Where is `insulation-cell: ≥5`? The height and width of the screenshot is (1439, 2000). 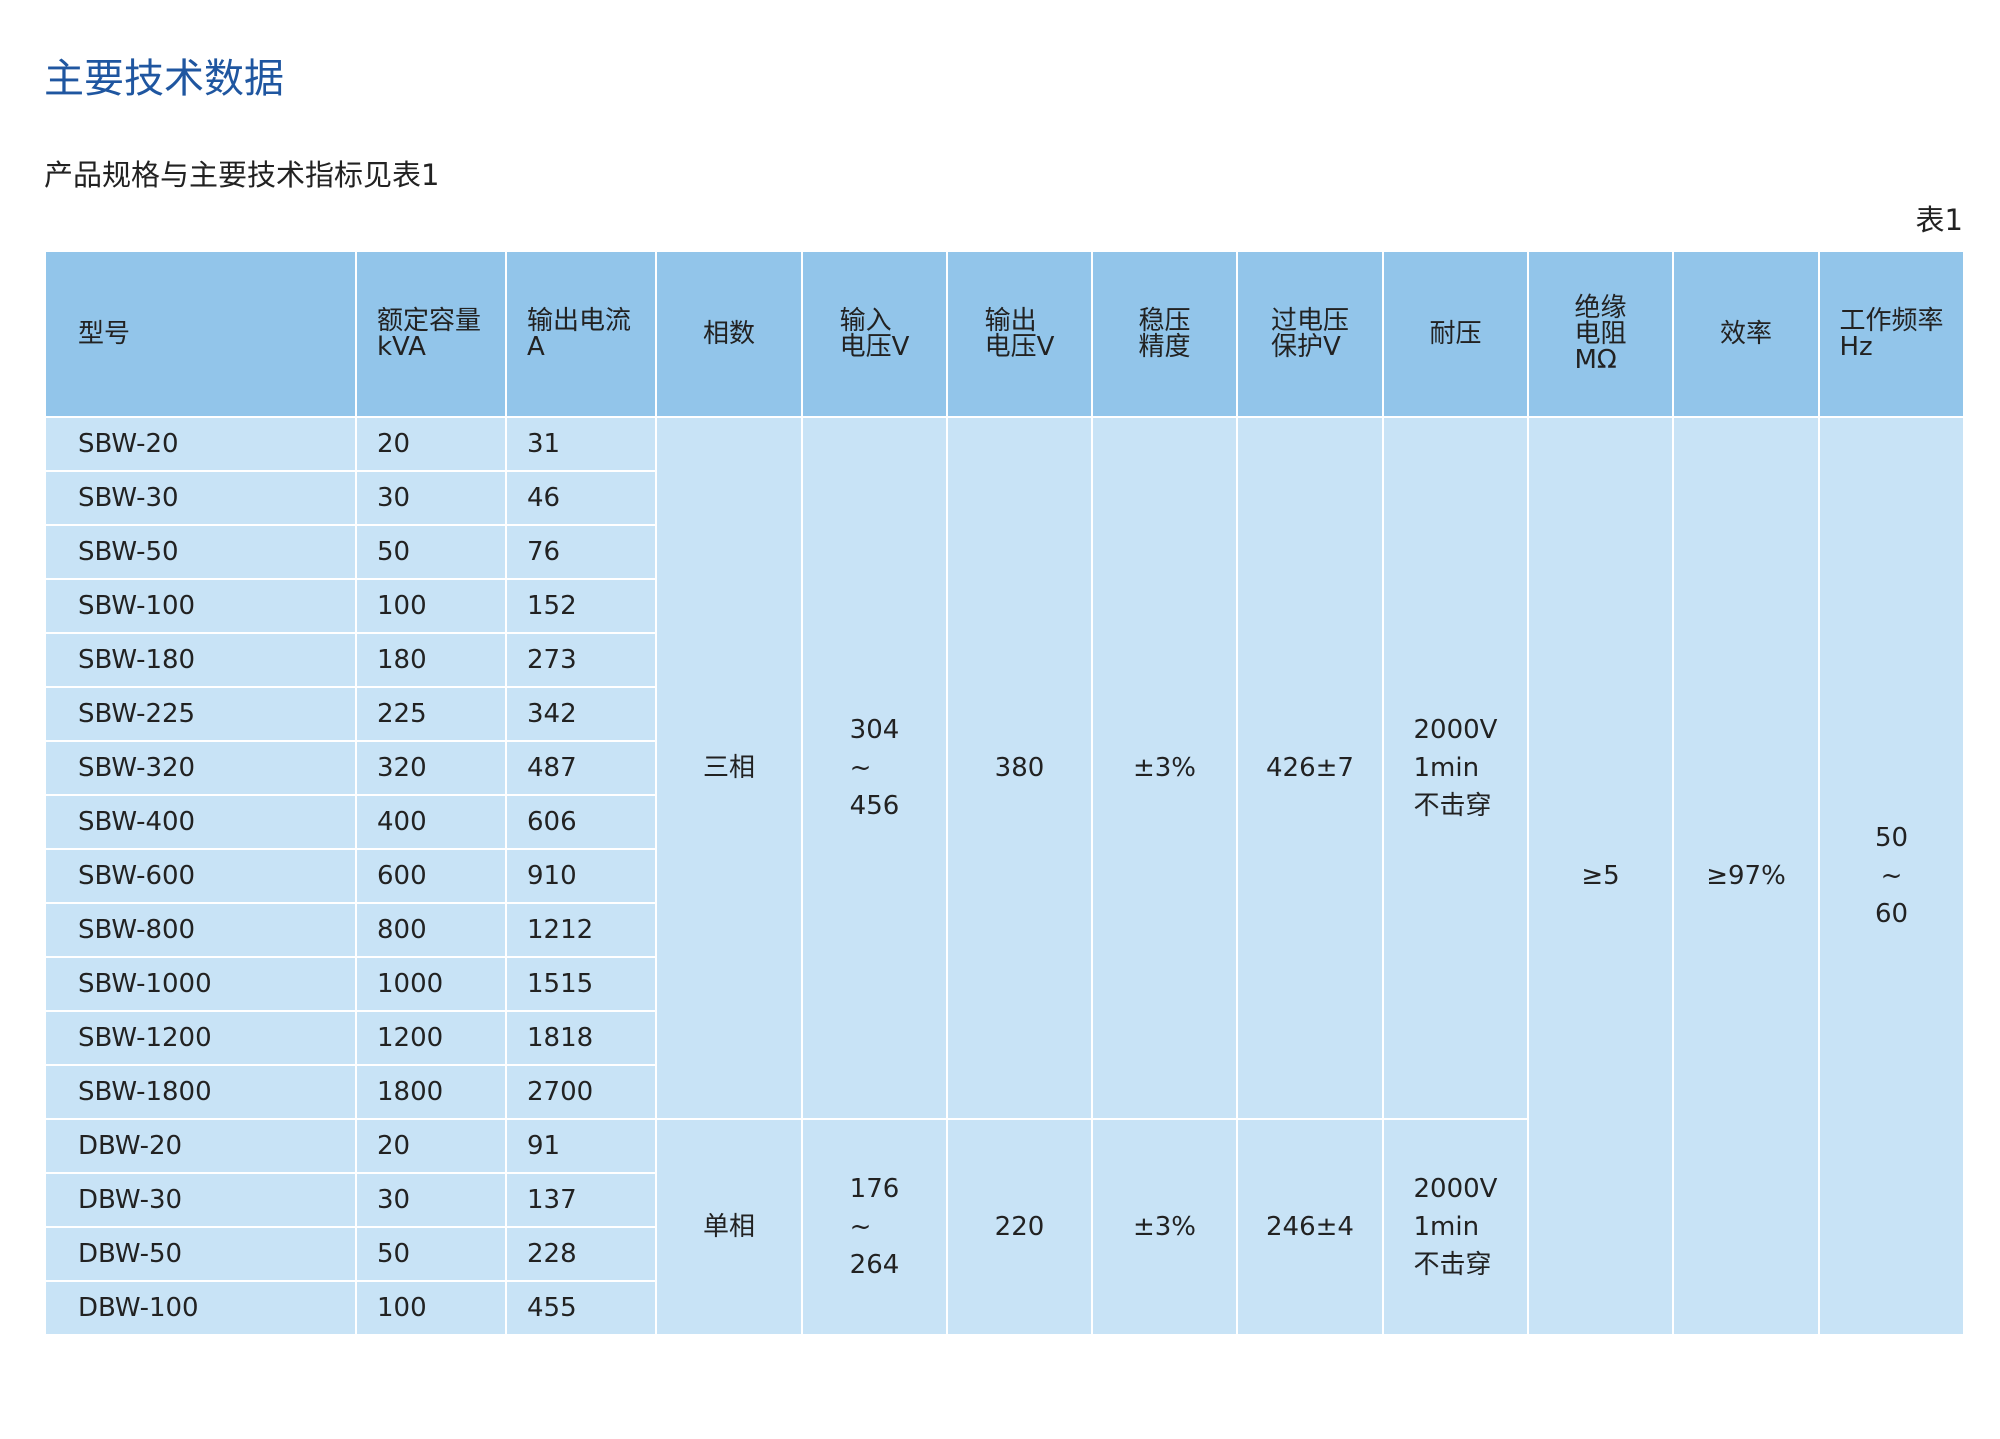
insulation-cell: ≥5 is located at coordinates (1600, 876).